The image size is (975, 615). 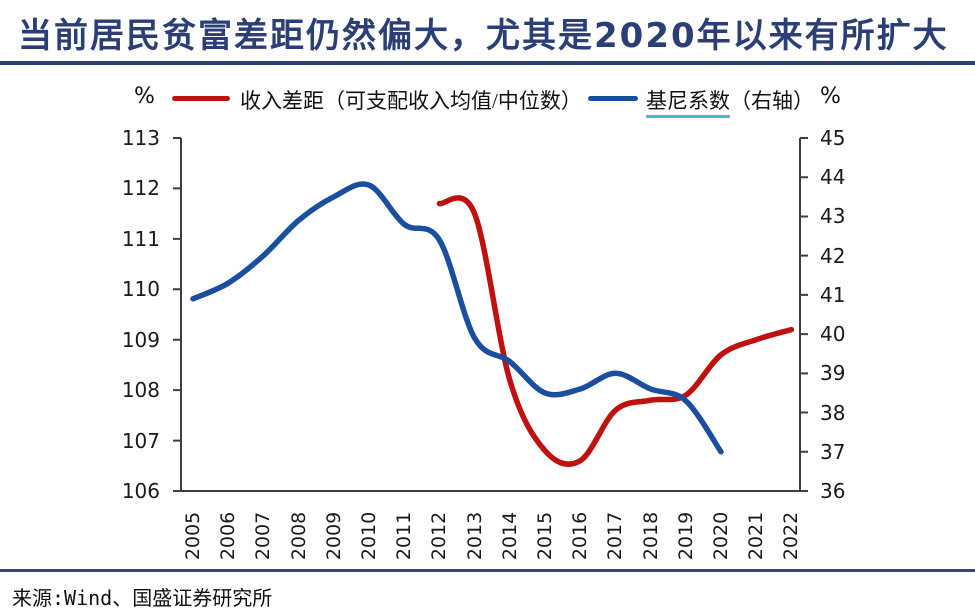 What do you see at coordinates (140, 289) in the screenshot?
I see `left-axis-tick-label: 110` at bounding box center [140, 289].